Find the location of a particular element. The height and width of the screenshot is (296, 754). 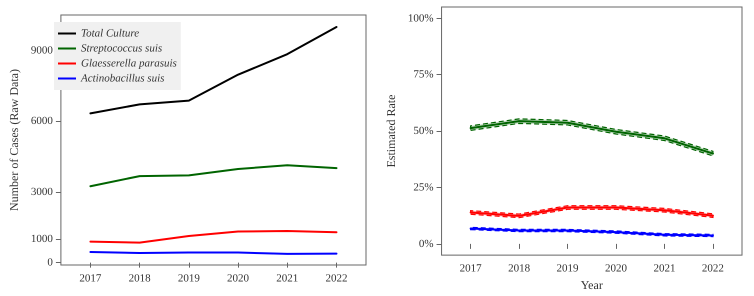

legend-label: Streptococcus suis is located at coordinates (121, 48).